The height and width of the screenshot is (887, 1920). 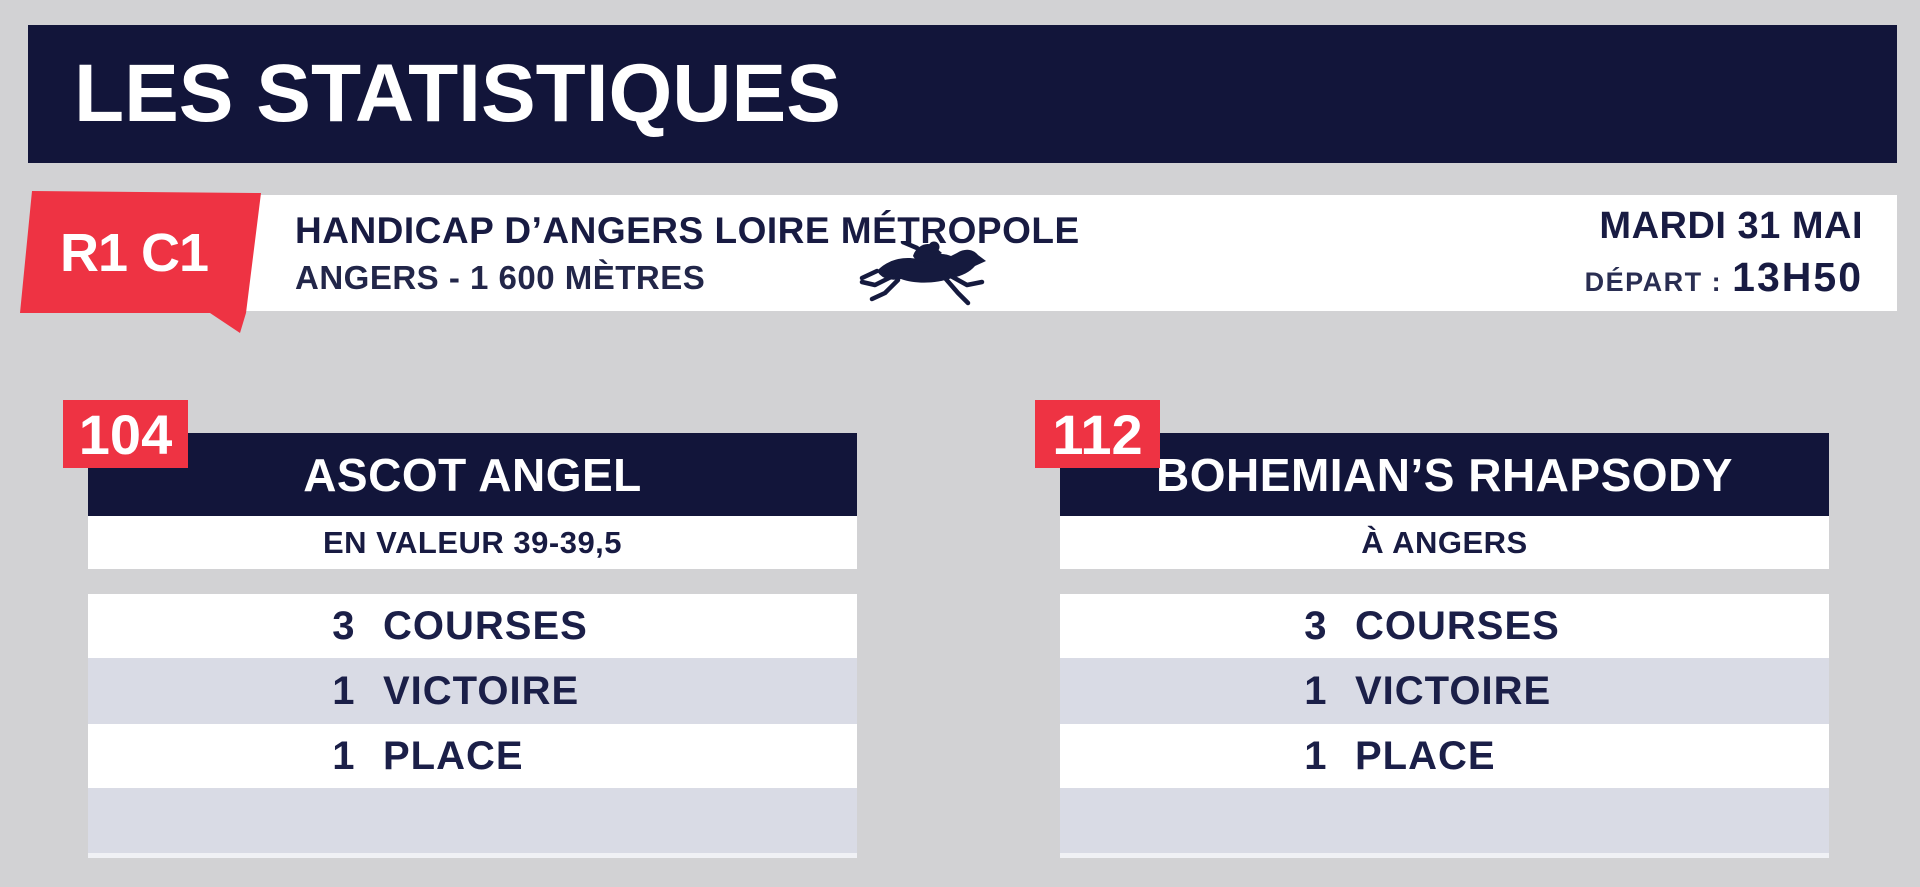 I want to click on horse-name: BOHEMIAN’S RHAPSODY, so click(x=1444, y=474).